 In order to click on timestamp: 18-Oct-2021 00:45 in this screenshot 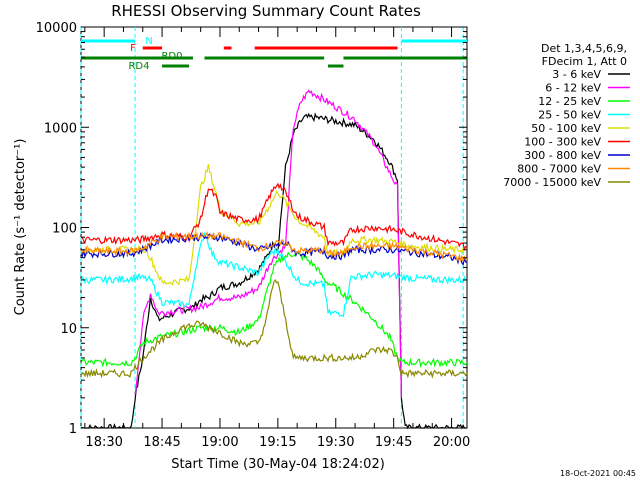, I will do `click(598, 473)`.